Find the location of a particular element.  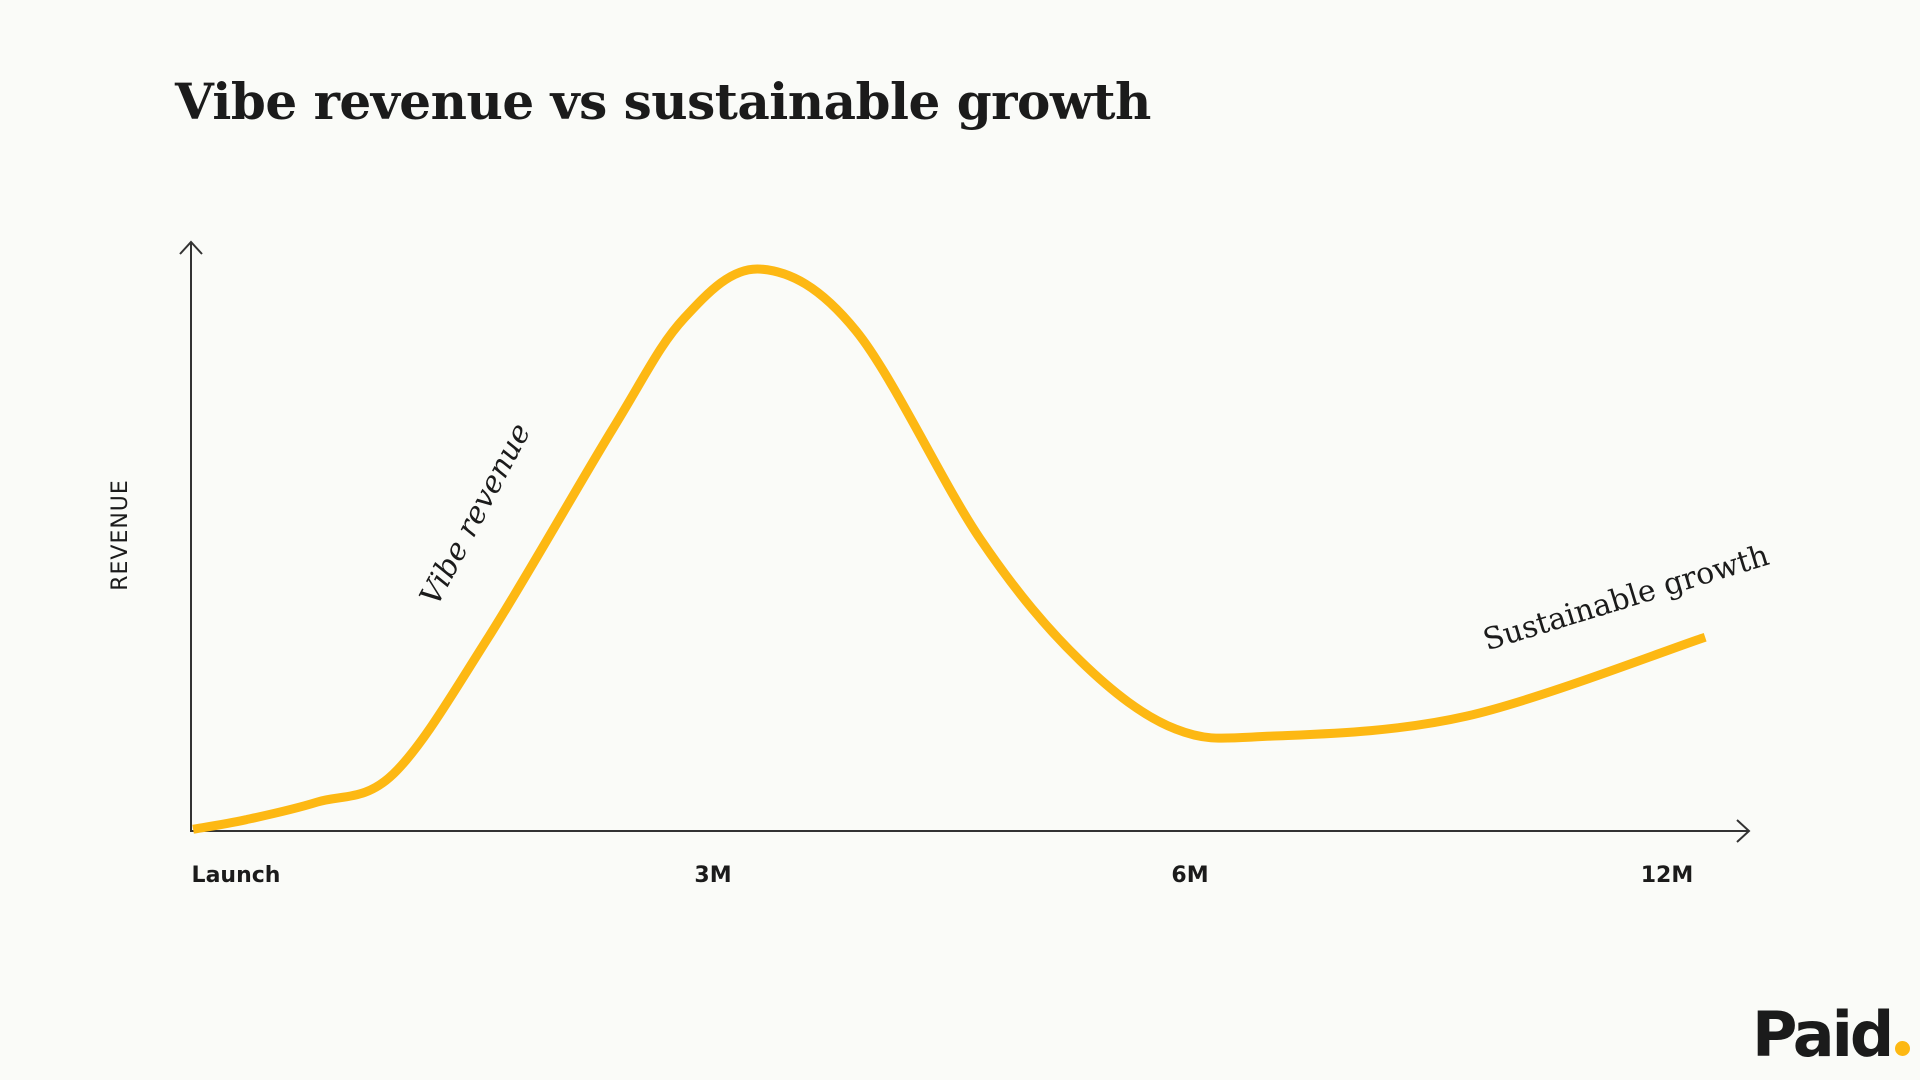

logo-text: Paid is located at coordinates (1823, 1034).